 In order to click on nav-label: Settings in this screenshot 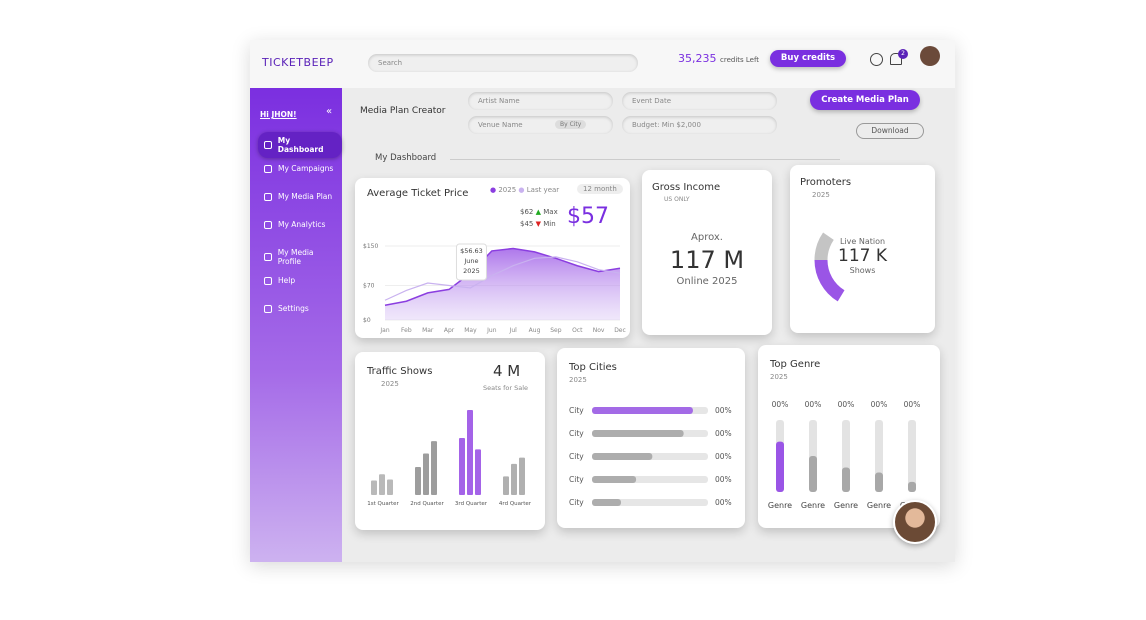, I will do `click(293, 308)`.